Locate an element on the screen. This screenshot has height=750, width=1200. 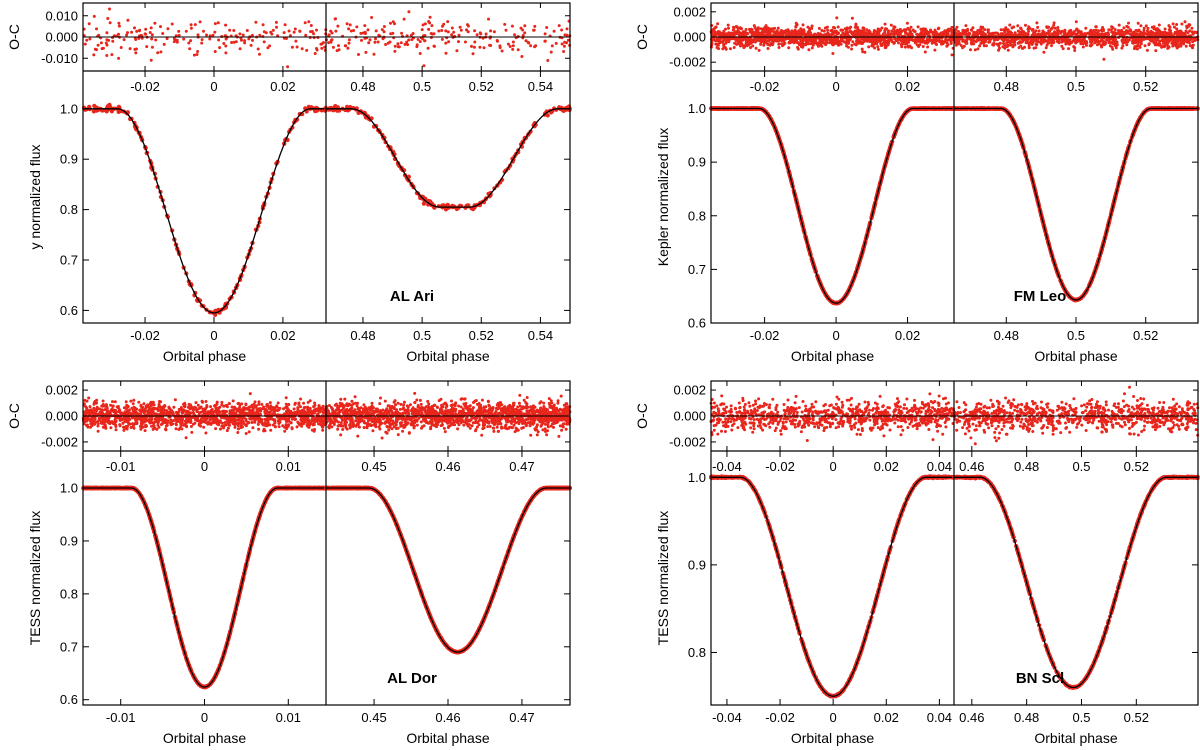
y-axis-title: Kepler normalized flux is located at coordinates (663, 197).